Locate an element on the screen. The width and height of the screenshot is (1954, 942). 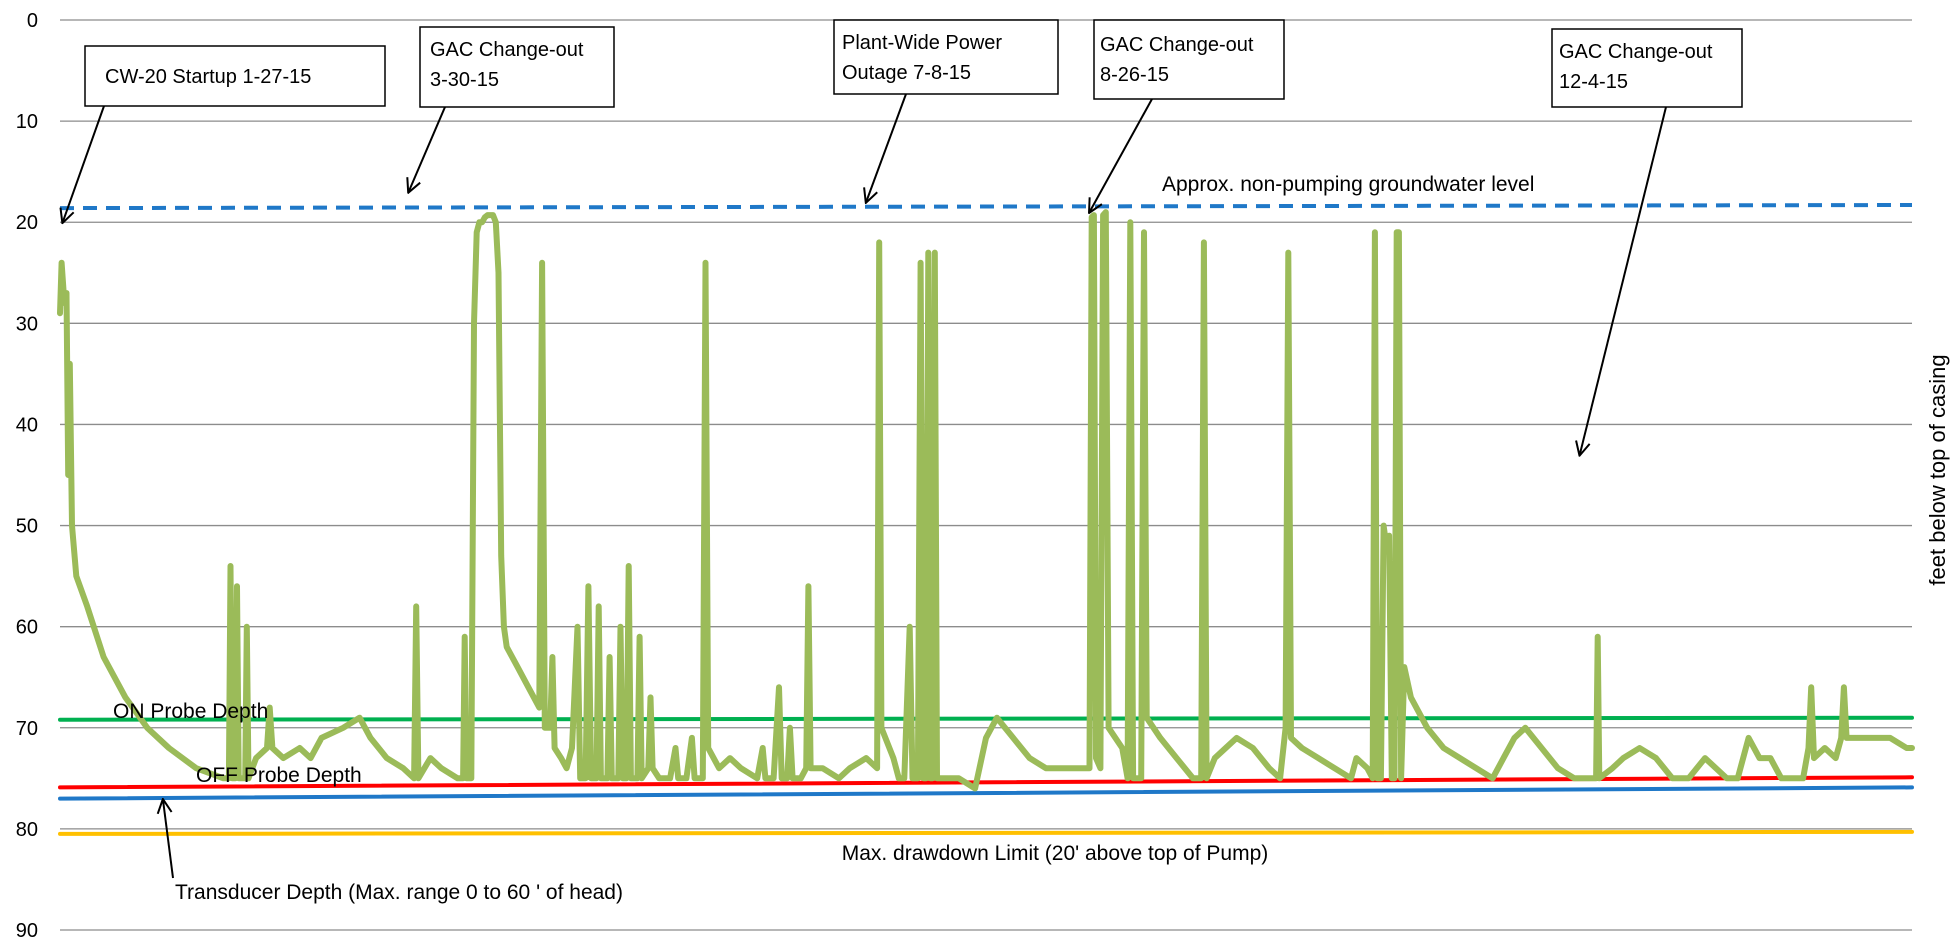
y-tick-label: 90 is located at coordinates (27, 931).